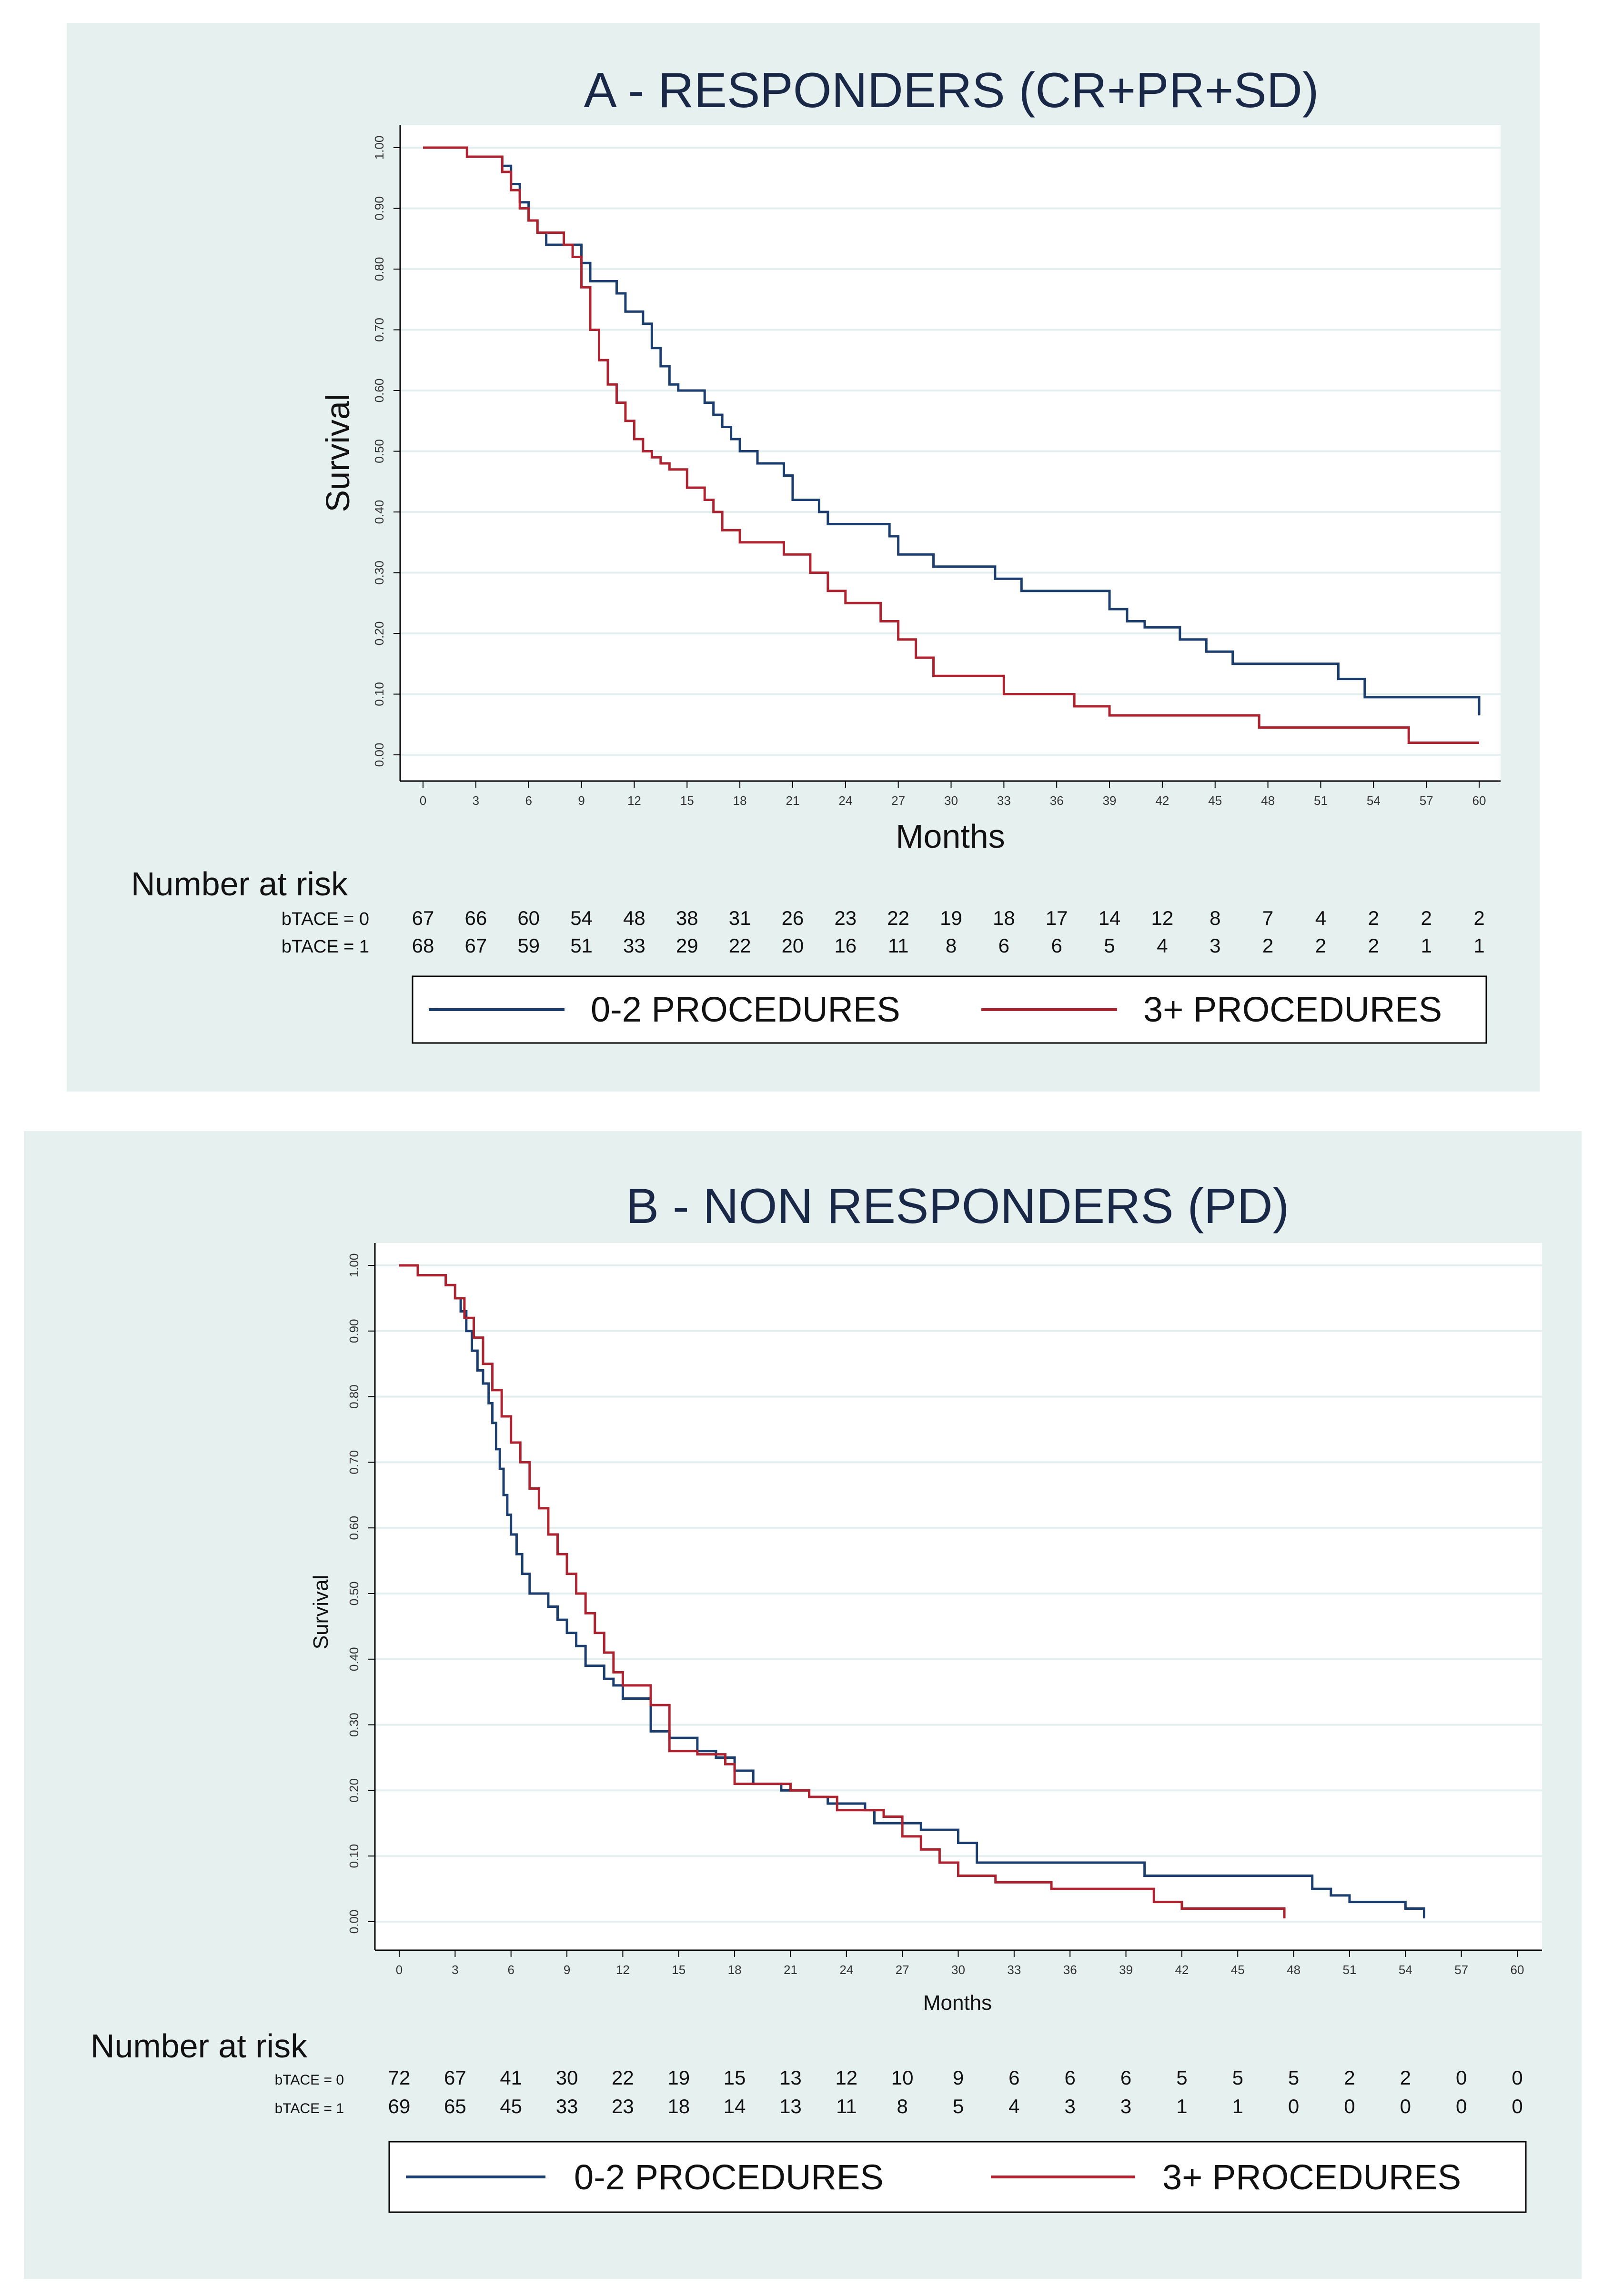 The width and height of the screenshot is (1603, 2296). I want to click on panel-a-risk-value: 1, so click(1478, 945).